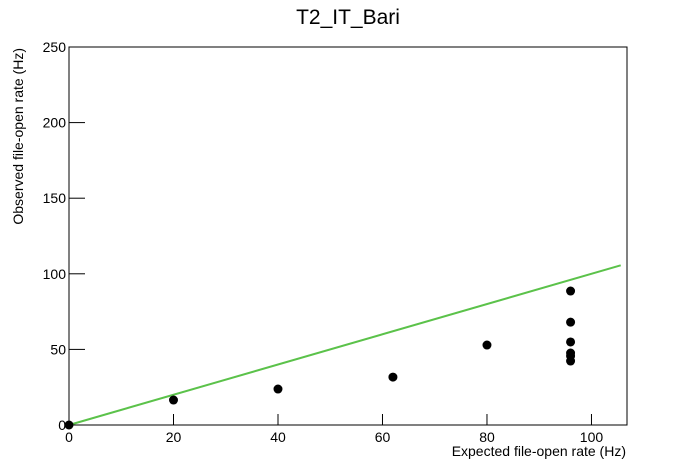 The image size is (696, 472). Describe the element at coordinates (55, 198) in the screenshot. I see `y-tick-label: 150` at that location.